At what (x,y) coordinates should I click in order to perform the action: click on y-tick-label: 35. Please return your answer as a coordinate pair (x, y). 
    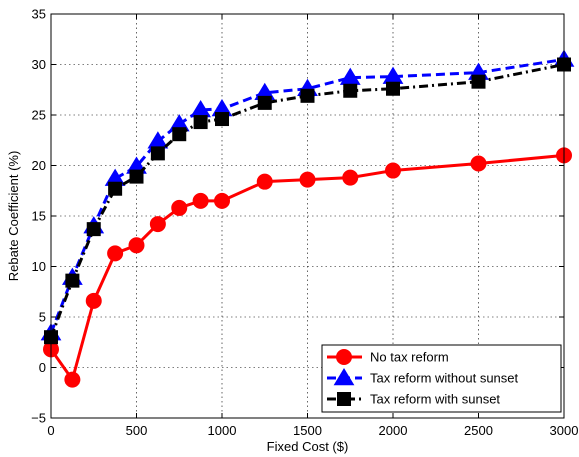
    Looking at the image, I should click on (39, 14).